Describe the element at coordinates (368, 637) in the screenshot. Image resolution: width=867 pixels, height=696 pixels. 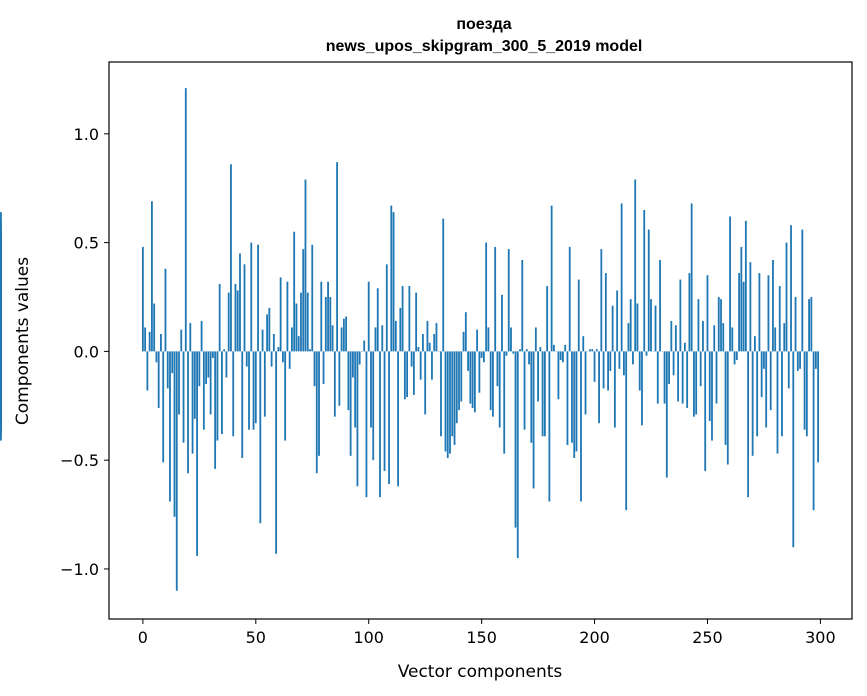
I see `x-tick-label: 100` at that location.